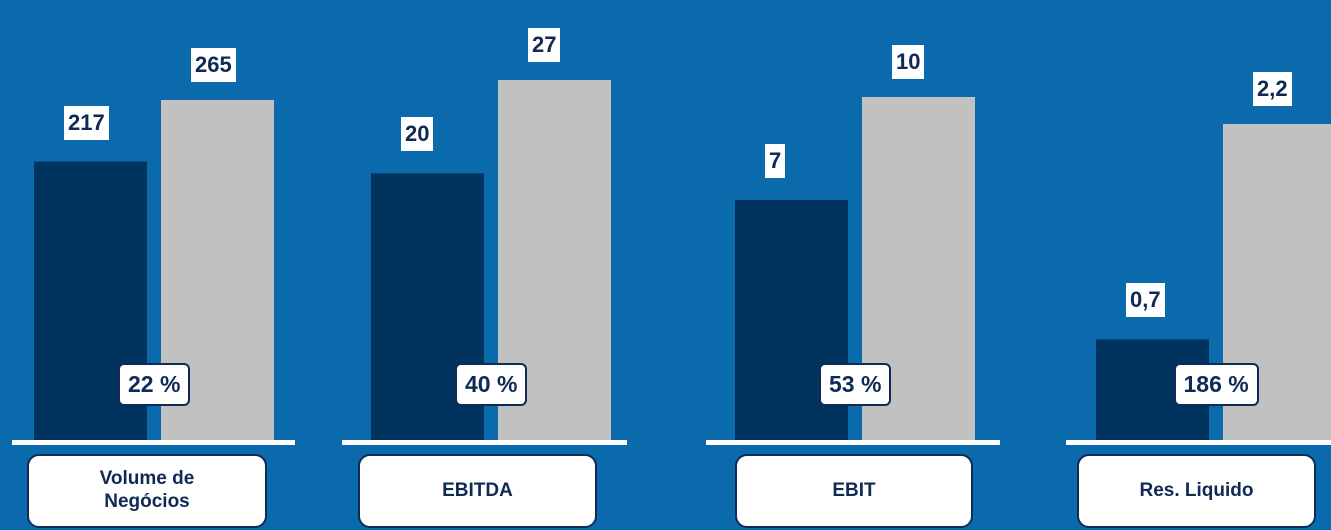  Describe the element at coordinates (484, 442) in the screenshot. I see `baseline-ebitda` at that location.